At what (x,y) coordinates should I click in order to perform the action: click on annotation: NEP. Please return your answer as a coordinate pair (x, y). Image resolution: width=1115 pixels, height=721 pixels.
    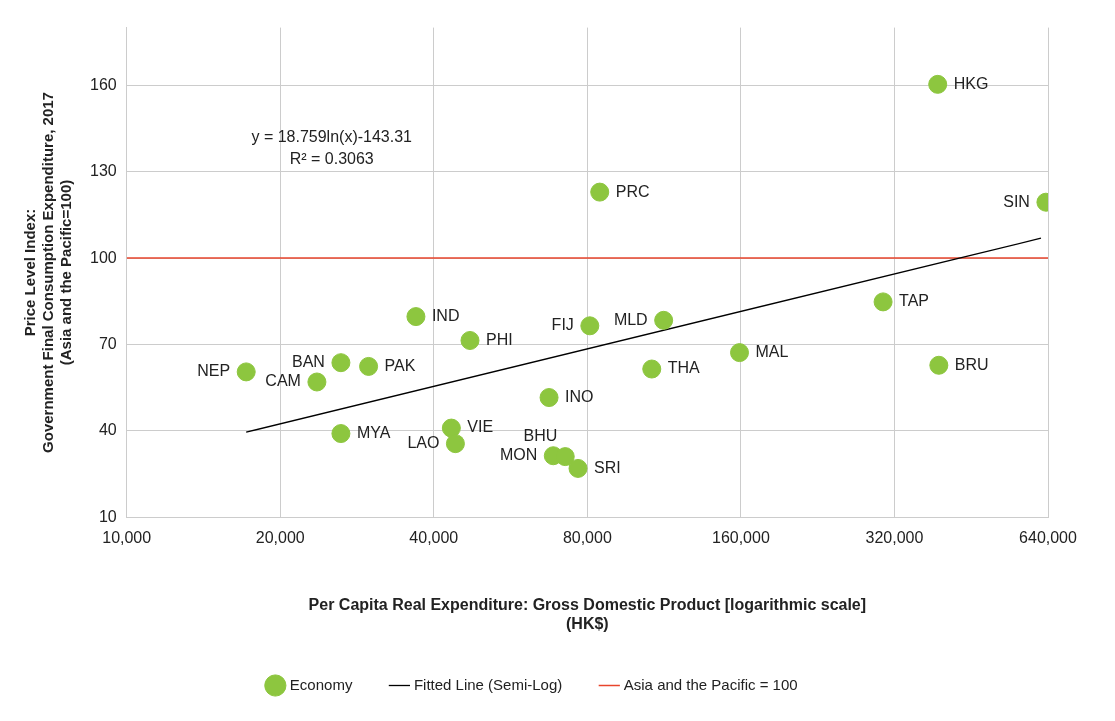
    Looking at the image, I should click on (214, 371).